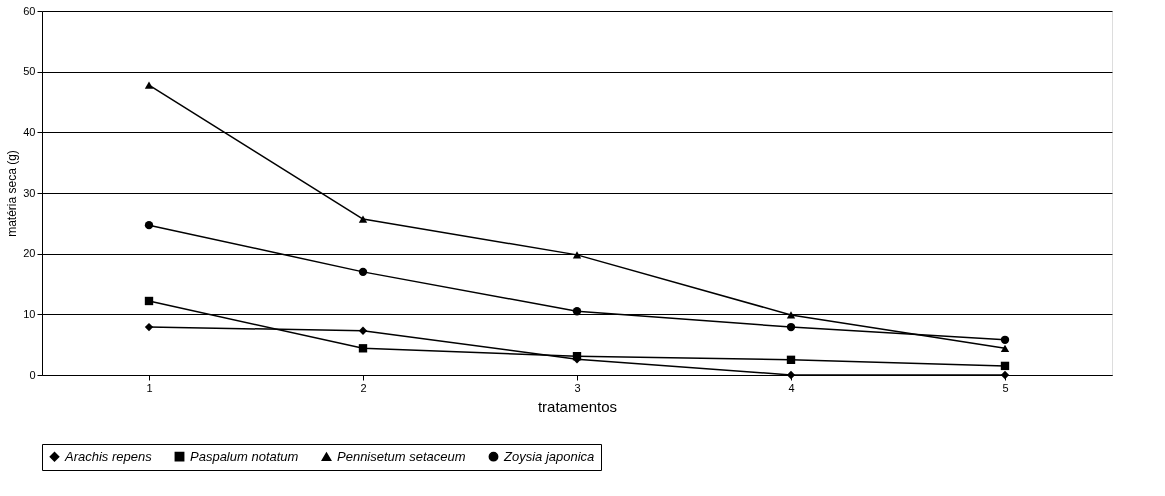  I want to click on y-tick-label: 10, so click(29, 313).